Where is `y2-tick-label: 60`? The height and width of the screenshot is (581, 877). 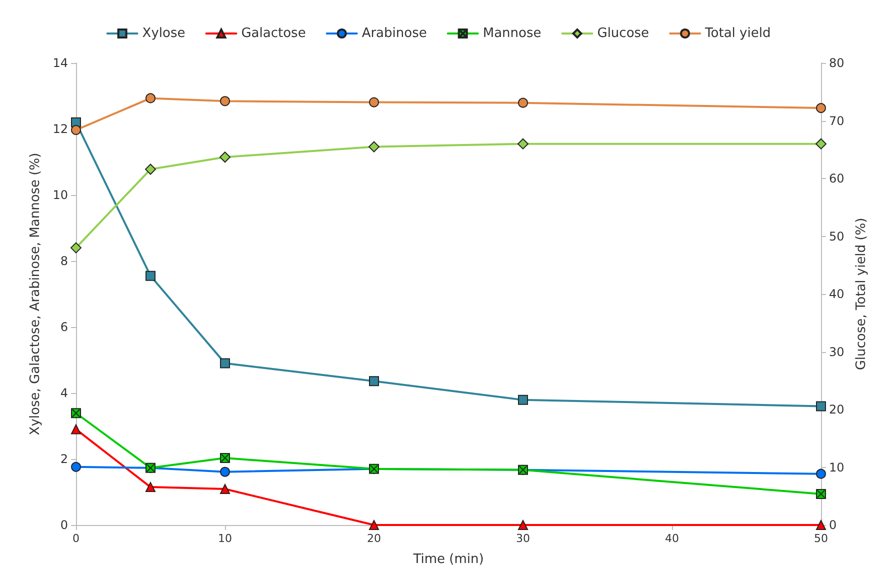
y2-tick-label: 60 is located at coordinates (836, 179).